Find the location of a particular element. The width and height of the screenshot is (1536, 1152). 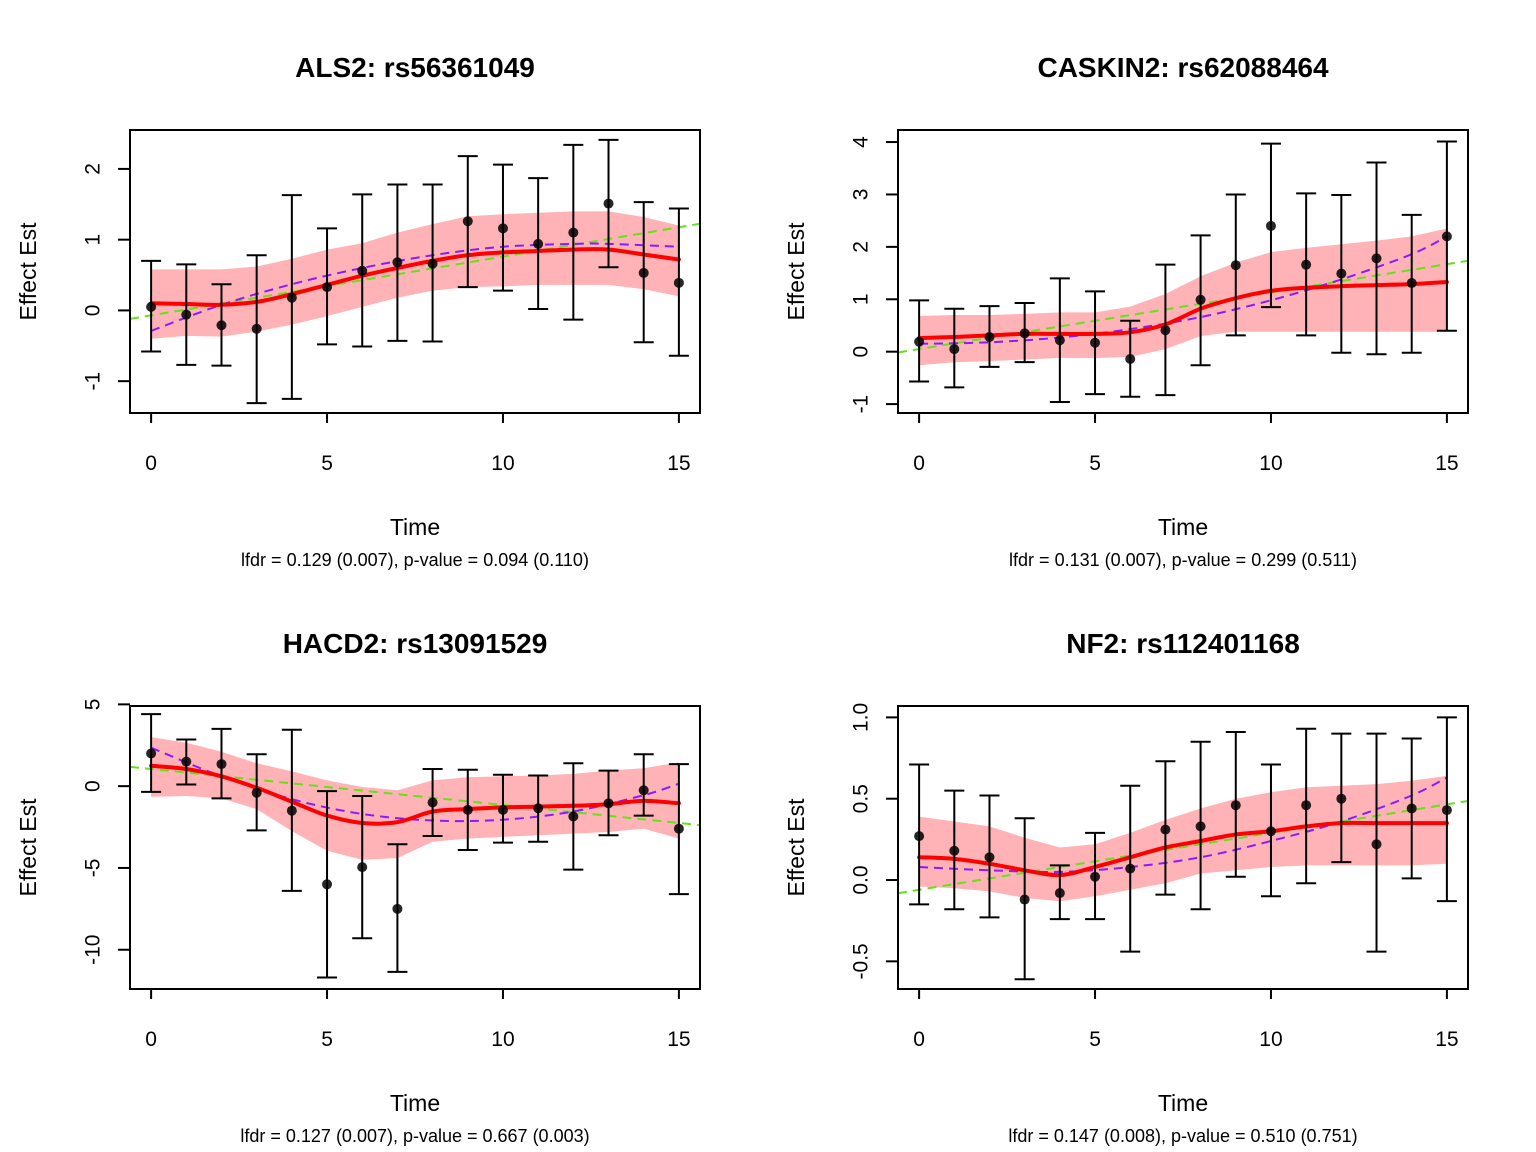

linear-fit-line is located at coordinates (1183, 847).